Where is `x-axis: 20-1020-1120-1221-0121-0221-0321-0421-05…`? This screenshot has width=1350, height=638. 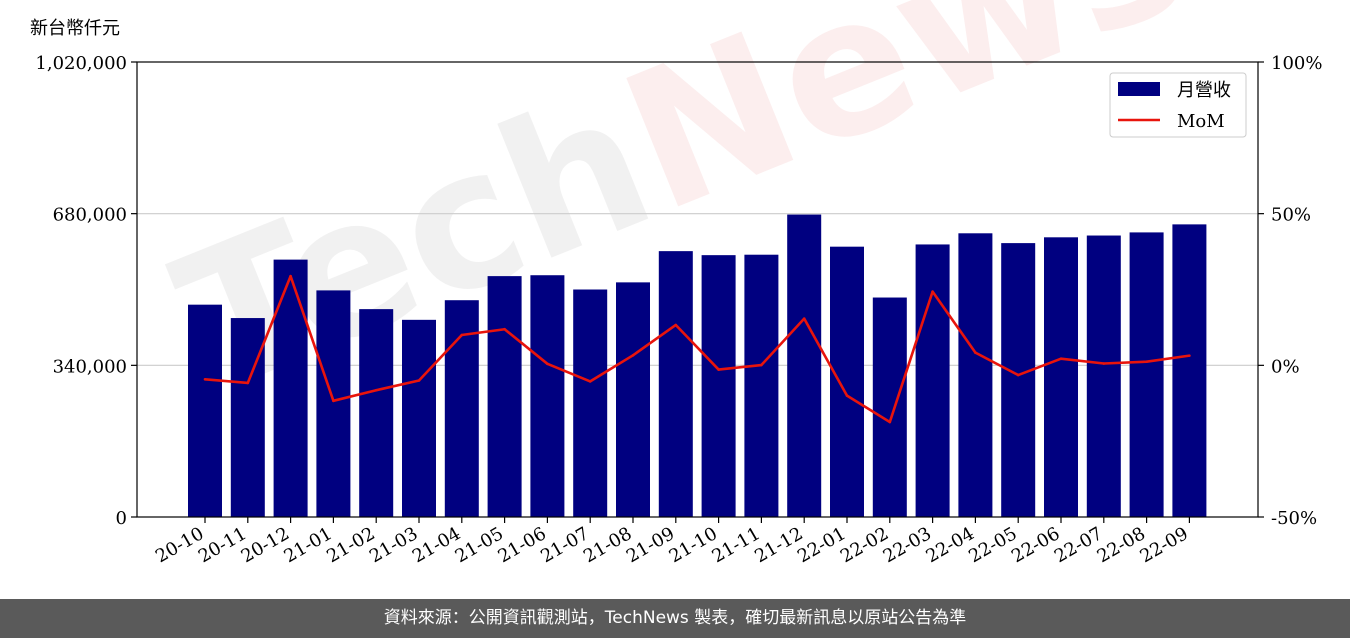 x-axis: 20-1020-1120-1221-0121-0221-0321-0421-05… is located at coordinates (672, 542).